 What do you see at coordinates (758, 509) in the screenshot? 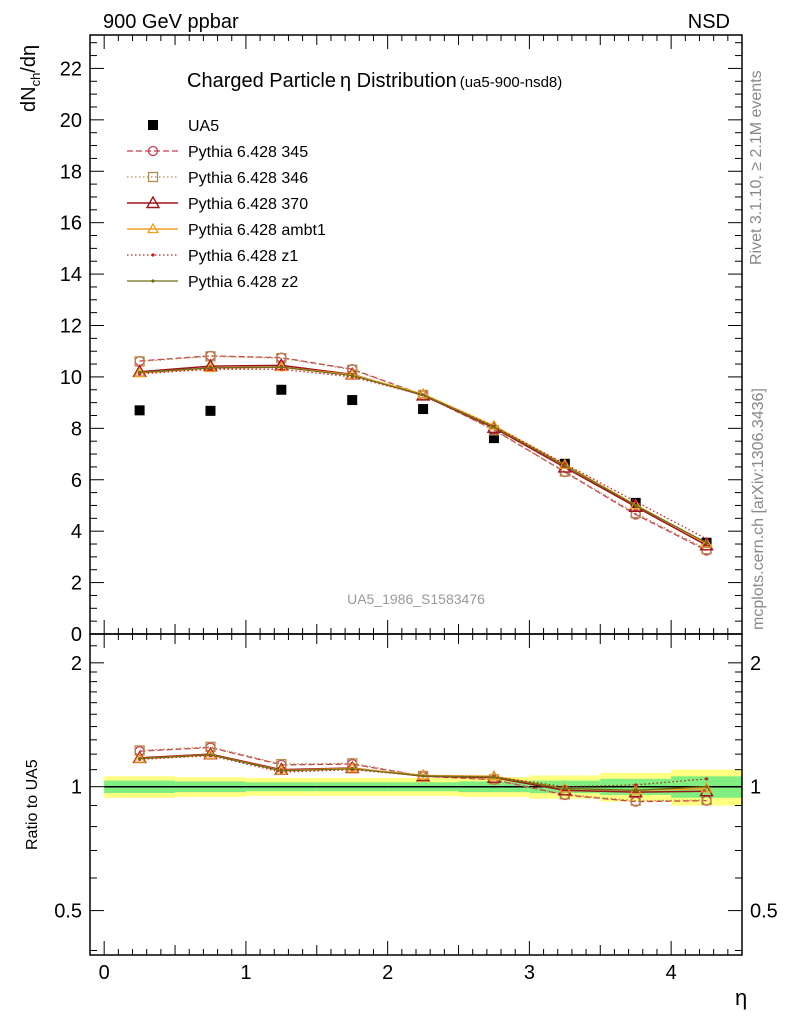
I see `mcplots-label: mcplots.cern.ch [arXiv:1306.3436]` at bounding box center [758, 509].